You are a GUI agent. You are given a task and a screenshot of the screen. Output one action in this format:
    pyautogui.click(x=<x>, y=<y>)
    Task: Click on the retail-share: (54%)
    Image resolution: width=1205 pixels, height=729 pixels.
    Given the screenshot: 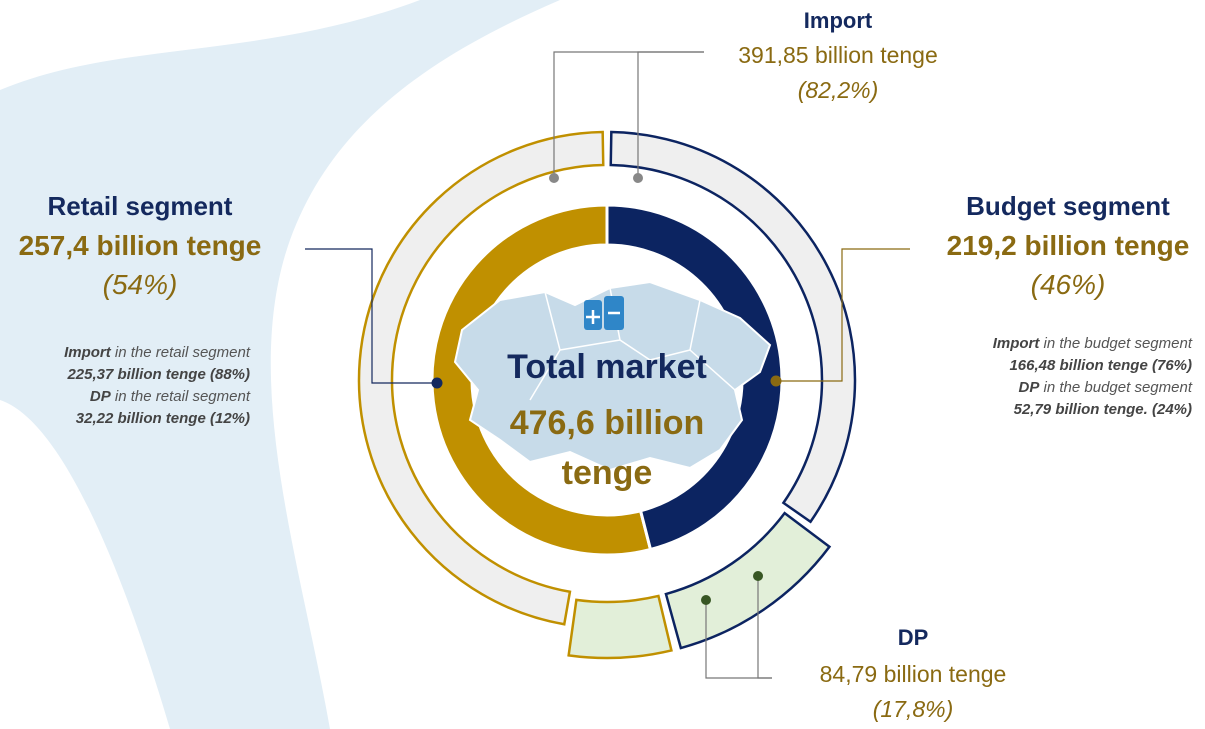 What is the action you would take?
    pyautogui.click(x=140, y=284)
    